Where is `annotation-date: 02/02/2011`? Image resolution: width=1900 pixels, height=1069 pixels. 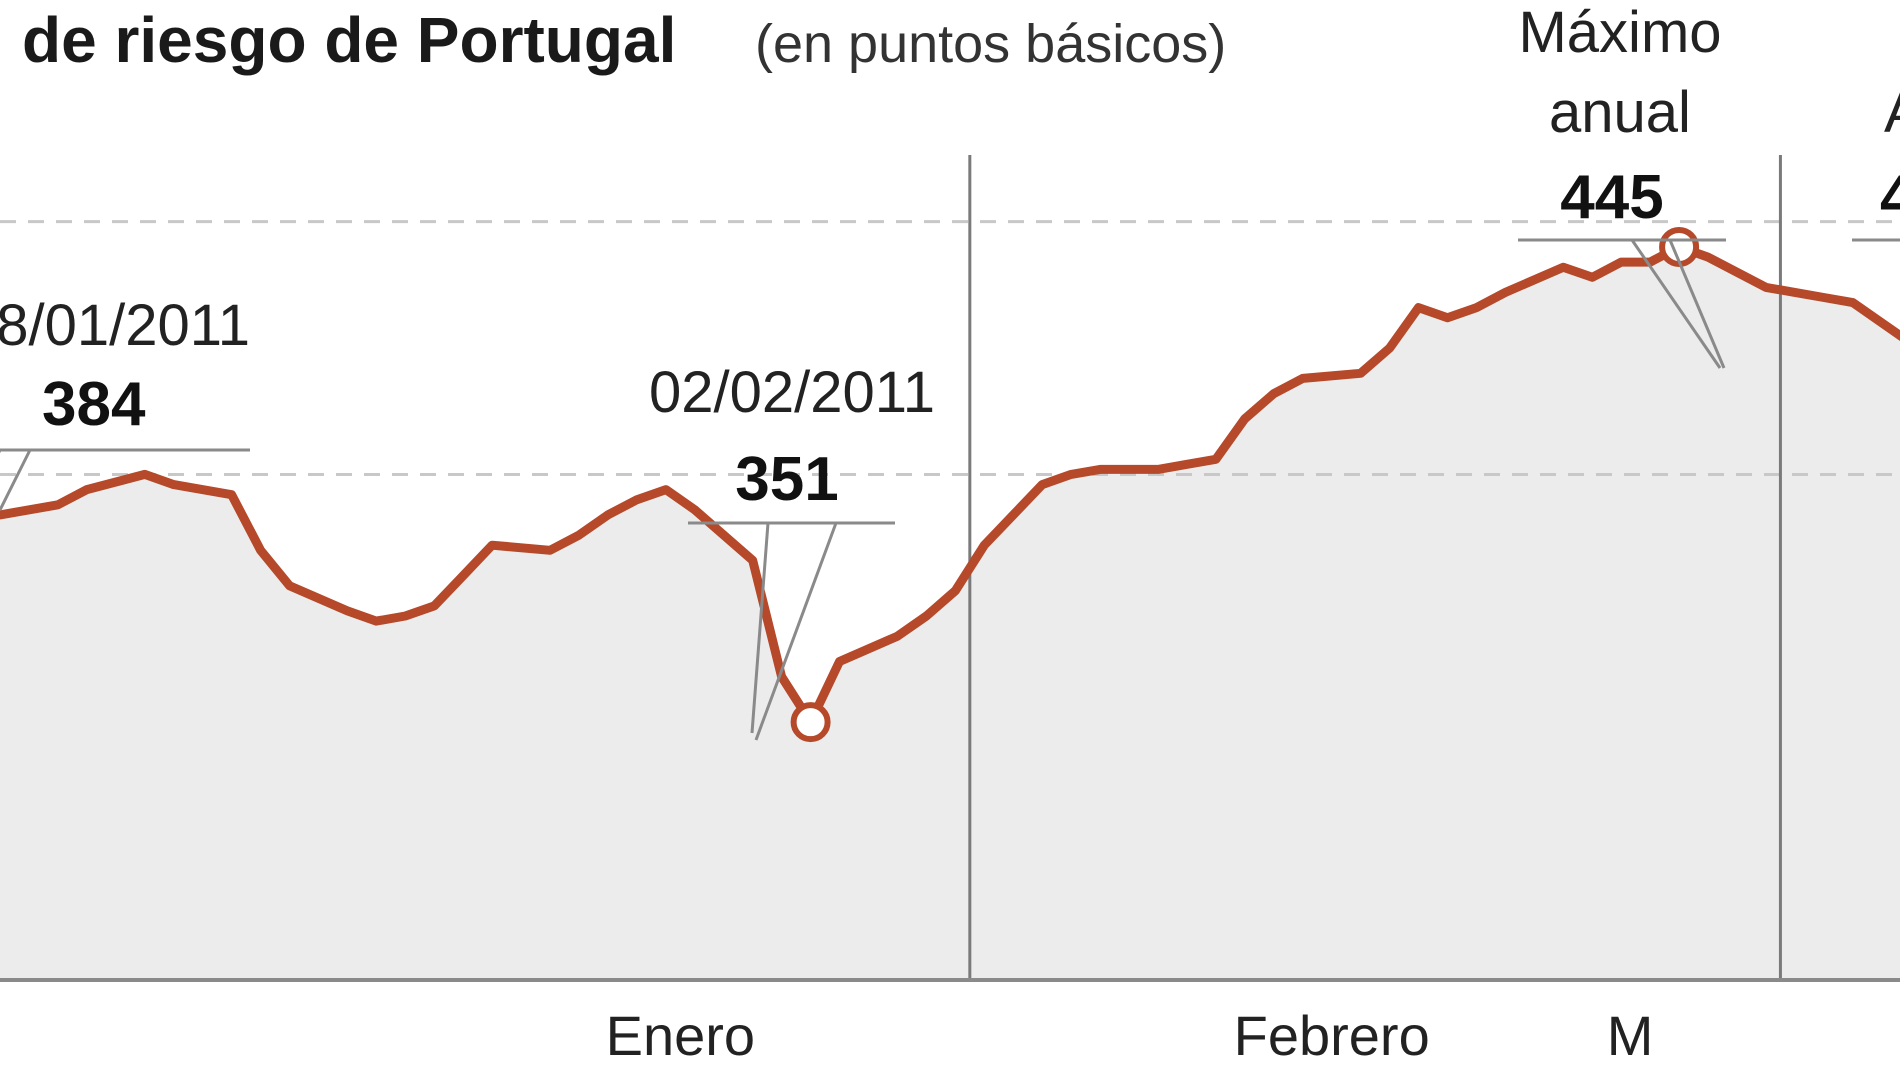 annotation-date: 02/02/2011 is located at coordinates (792, 392).